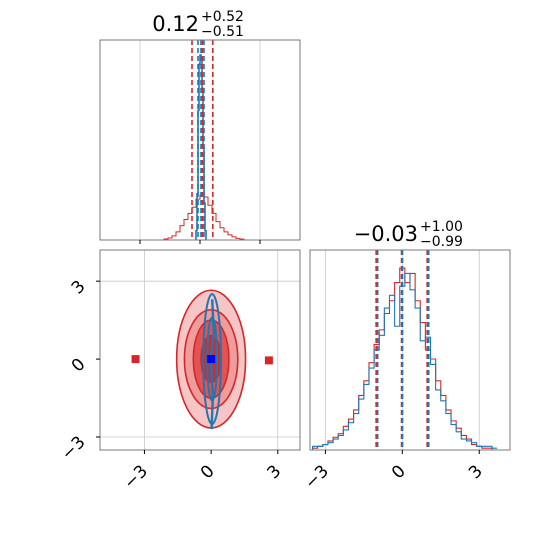 The image size is (550, 554). I want to click on title-top-left-plus: +0.52, so click(222, 17).